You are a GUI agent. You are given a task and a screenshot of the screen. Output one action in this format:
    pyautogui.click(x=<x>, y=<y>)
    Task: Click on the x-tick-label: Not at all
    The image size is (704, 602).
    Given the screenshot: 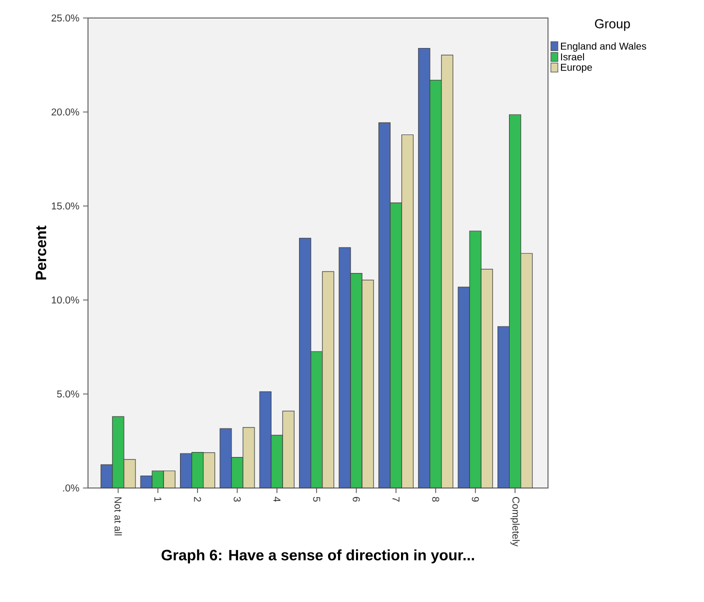 What is the action you would take?
    pyautogui.click(x=118, y=516)
    